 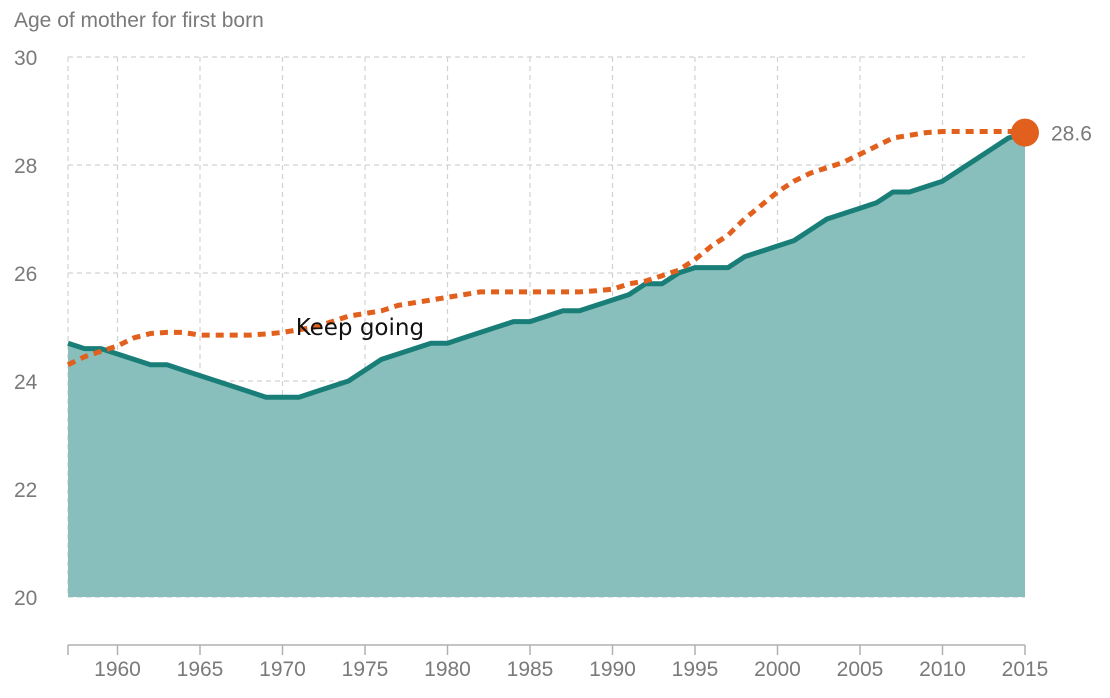 What do you see at coordinates (25, 490) in the screenshot?
I see `y-tick-label-22: 22` at bounding box center [25, 490].